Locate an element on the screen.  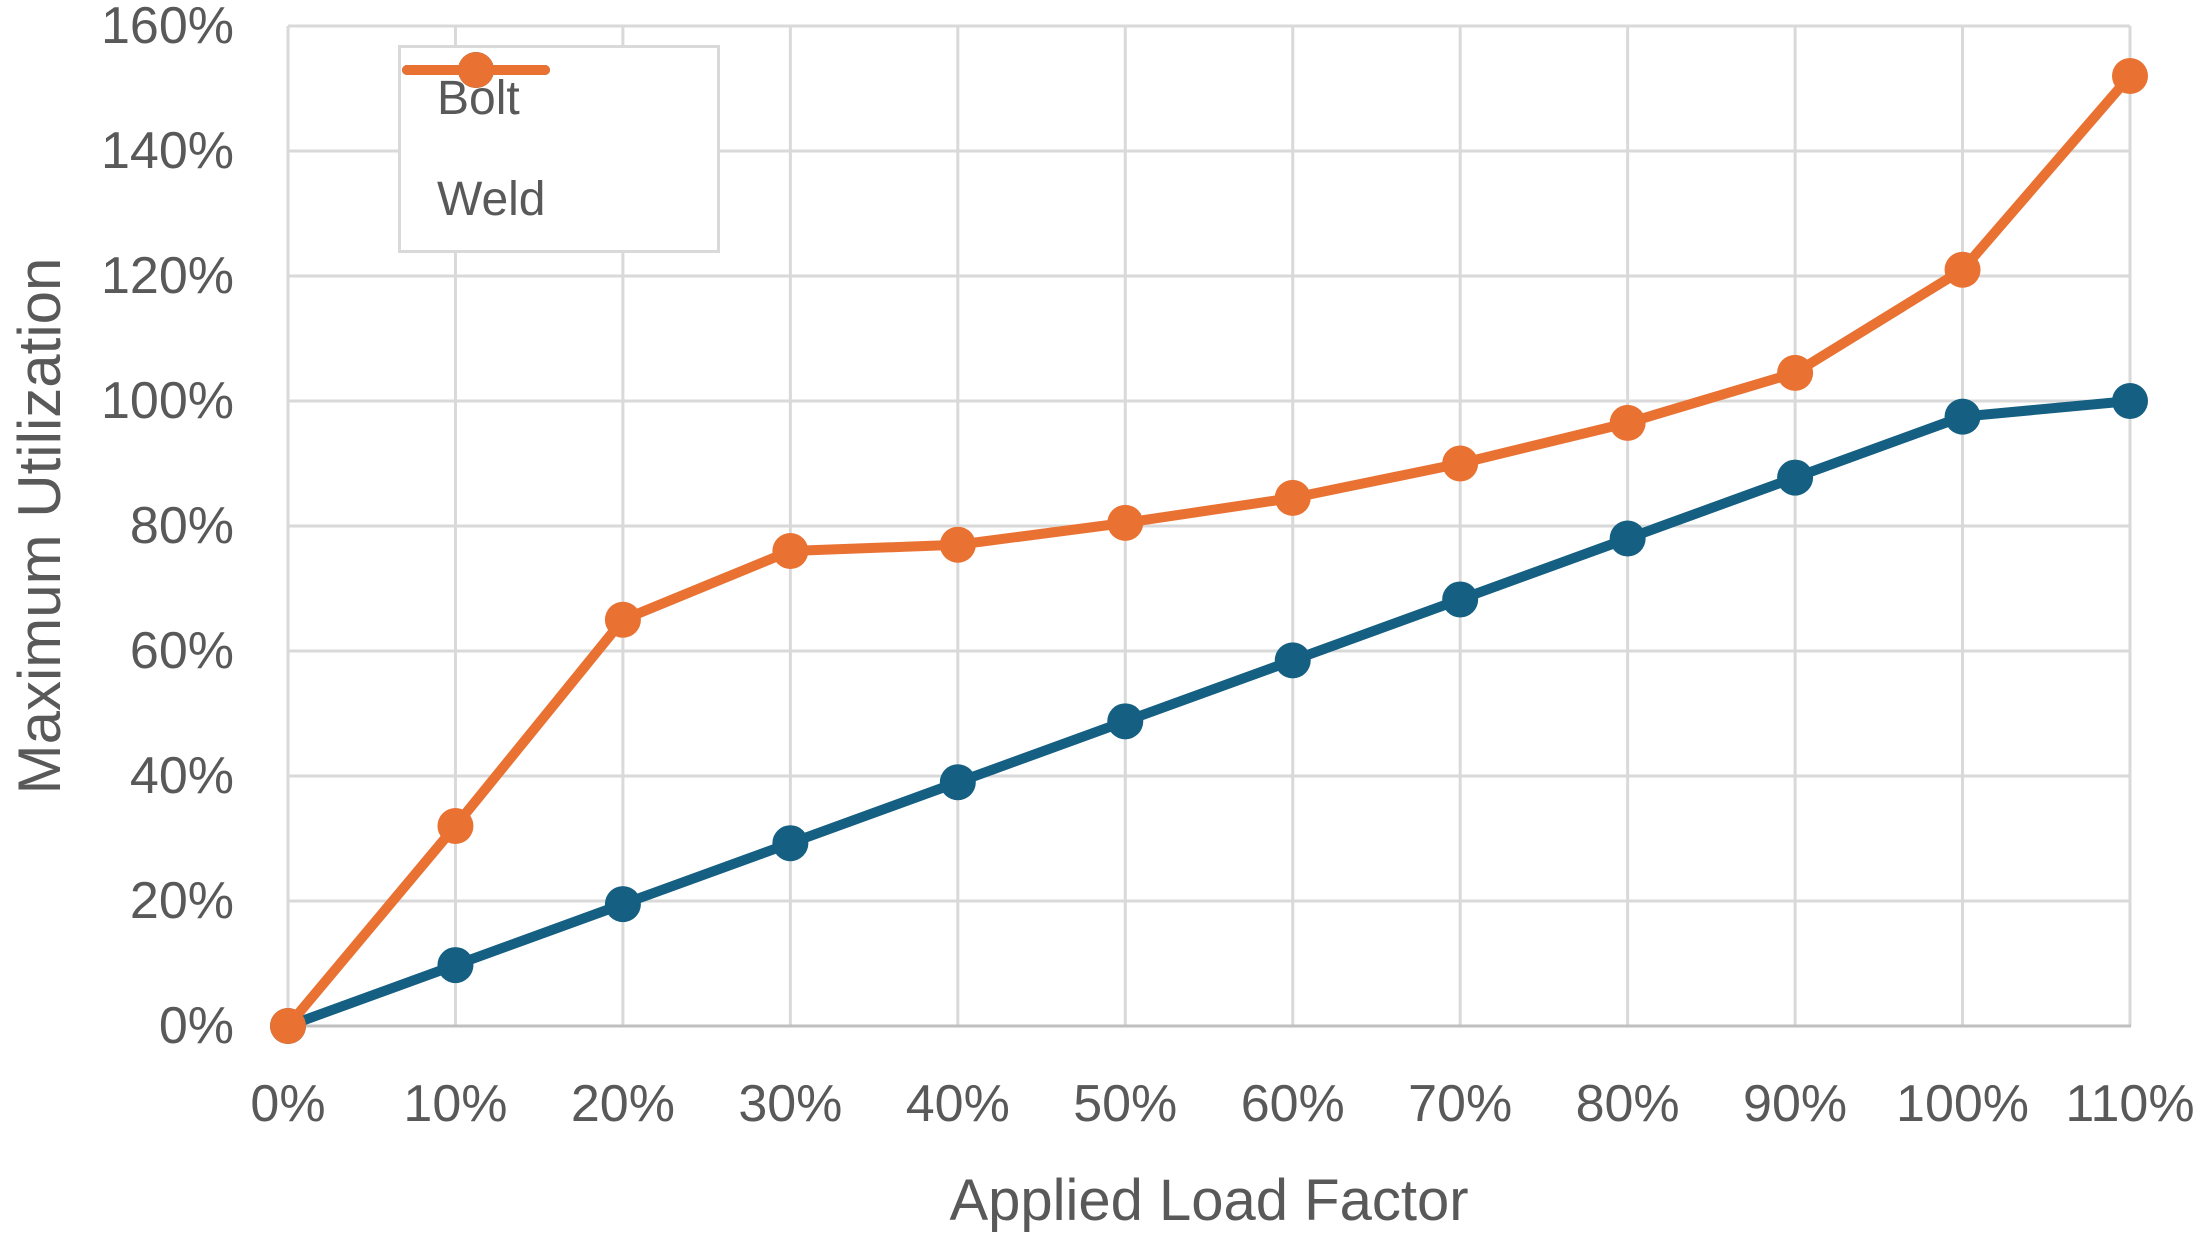
y-tick-label: 20% is located at coordinates (182, 901).